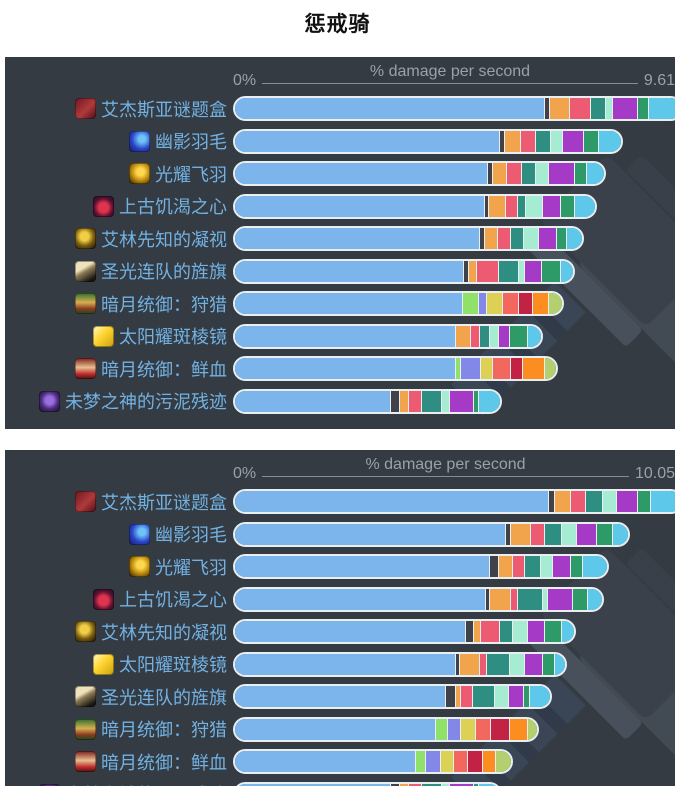 The image size is (675, 786). Describe the element at coordinates (173, 207) in the screenshot. I see `trinket-label: 上古饥渴之心` at that location.